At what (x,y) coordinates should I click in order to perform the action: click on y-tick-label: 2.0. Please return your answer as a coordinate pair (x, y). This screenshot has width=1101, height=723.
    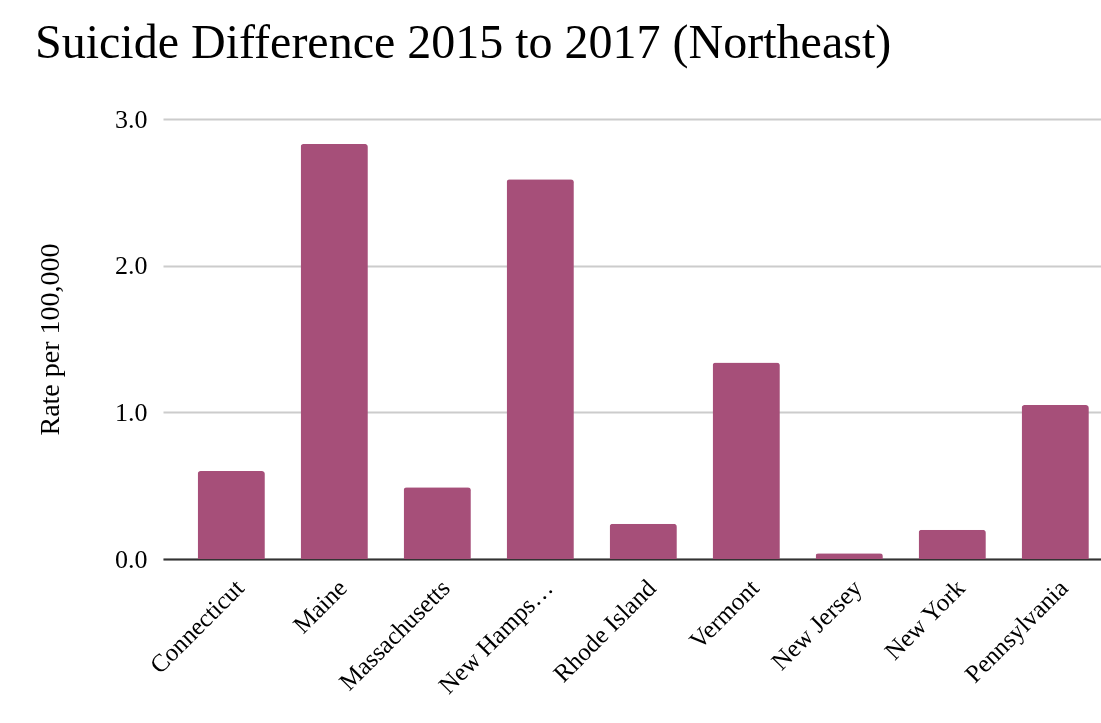
    Looking at the image, I should click on (131, 266).